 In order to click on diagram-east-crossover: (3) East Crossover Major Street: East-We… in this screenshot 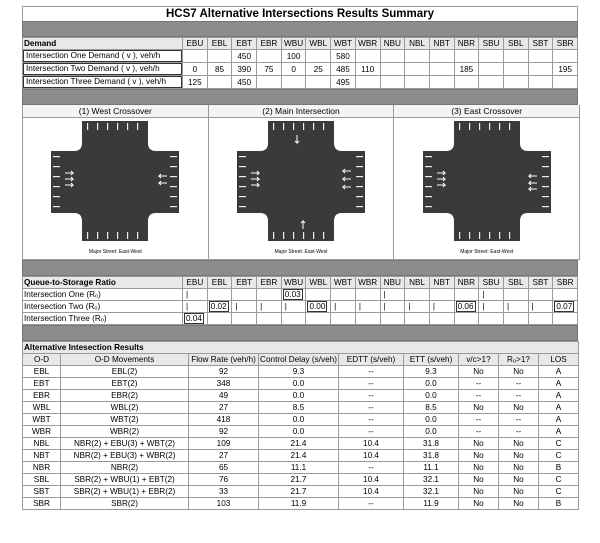, I will do `click(487, 182)`.